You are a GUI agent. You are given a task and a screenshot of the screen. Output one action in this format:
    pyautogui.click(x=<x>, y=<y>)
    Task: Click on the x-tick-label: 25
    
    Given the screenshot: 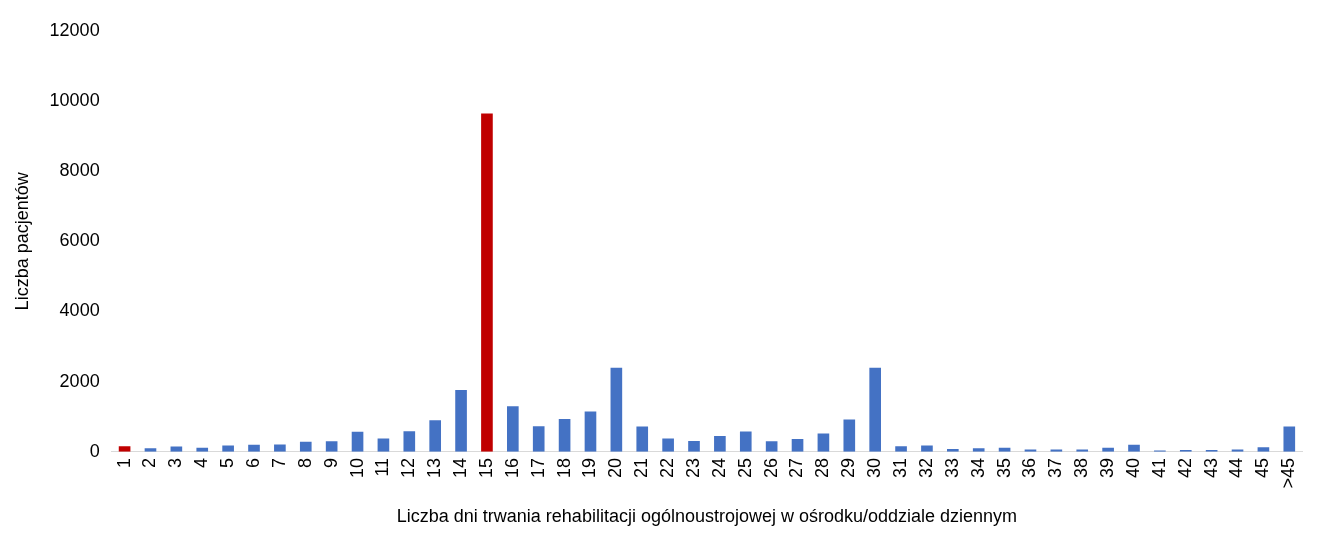 What is the action you would take?
    pyautogui.click(x=744, y=467)
    